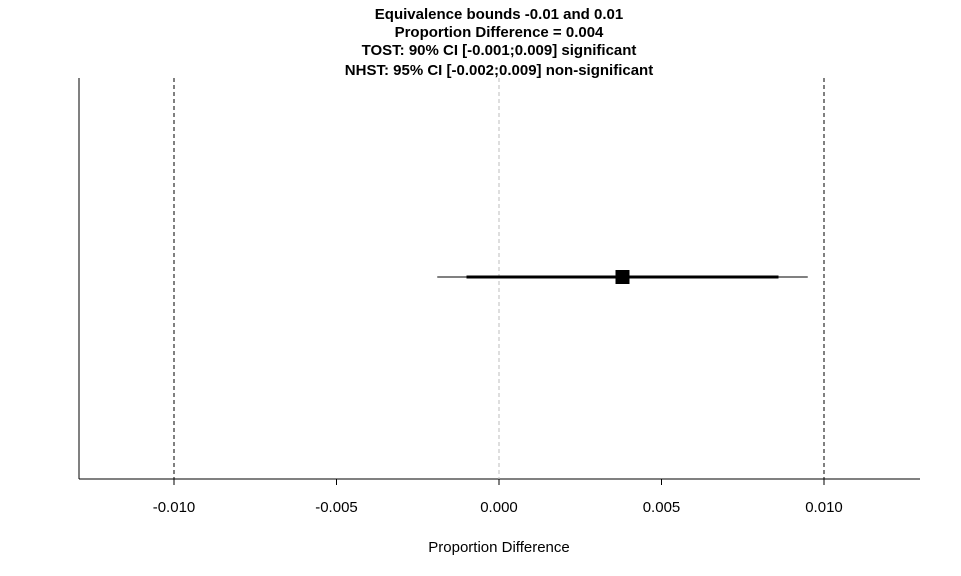  What do you see at coordinates (499, 507) in the screenshot?
I see `x-tick-label: 0.000` at bounding box center [499, 507].